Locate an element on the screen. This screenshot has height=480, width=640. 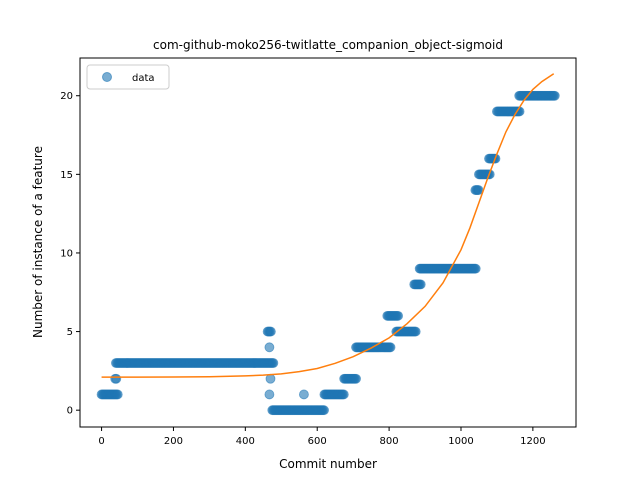
y-tick-label: 10 is located at coordinates (66, 253).